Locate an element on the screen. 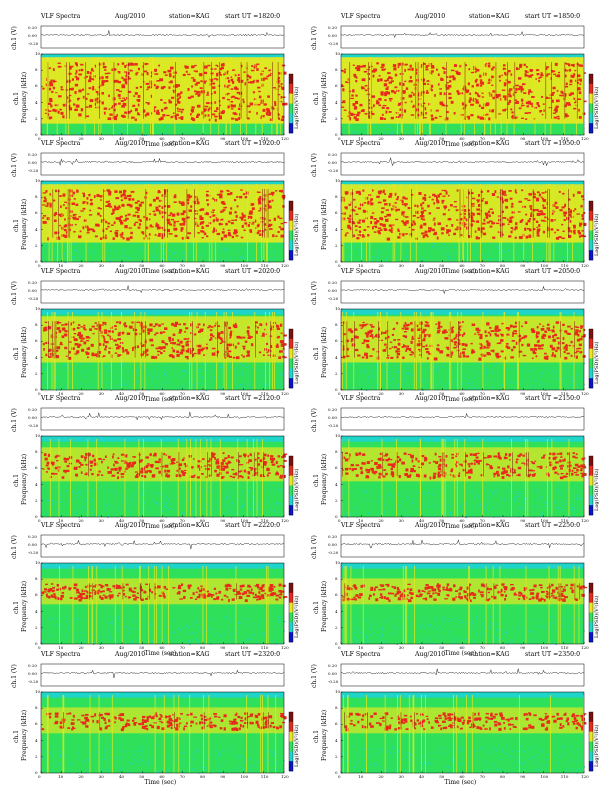 The width and height of the screenshot is (612, 792). x-tick-label: 120 is located at coordinates (585, 520).